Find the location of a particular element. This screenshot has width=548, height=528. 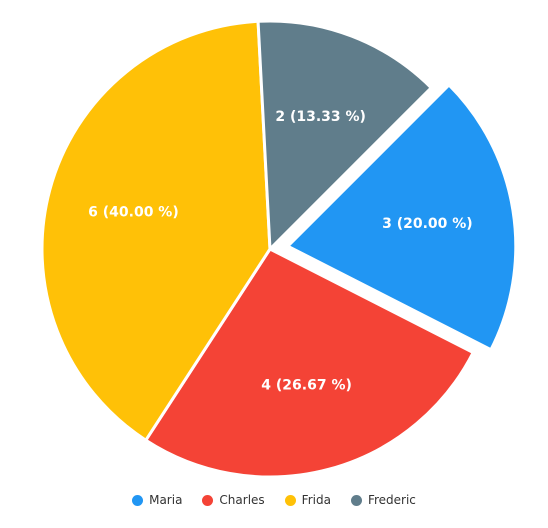

legend-item-frederic: Frederic is located at coordinates (383, 500).